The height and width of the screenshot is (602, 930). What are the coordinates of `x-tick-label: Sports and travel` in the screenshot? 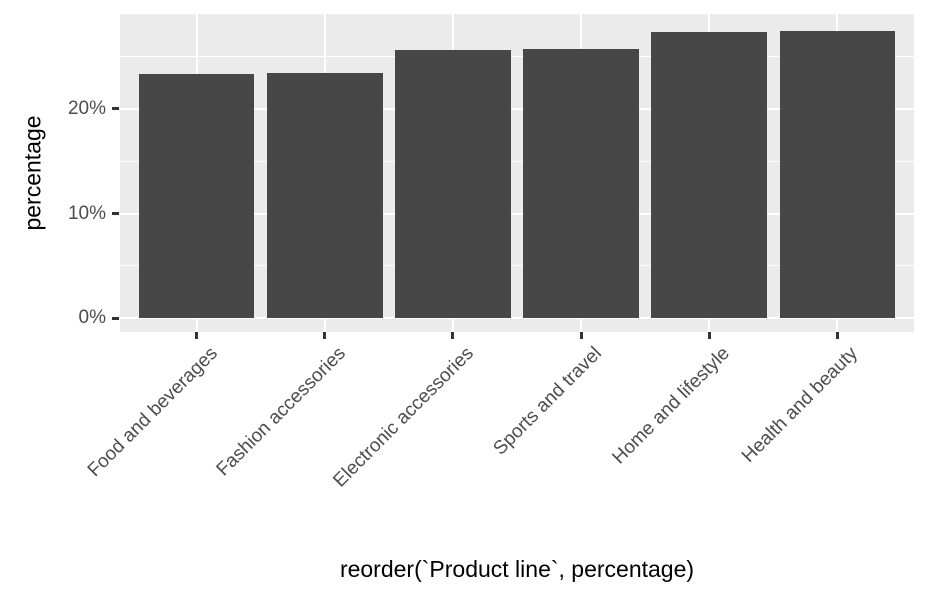 It's located at (547, 401).